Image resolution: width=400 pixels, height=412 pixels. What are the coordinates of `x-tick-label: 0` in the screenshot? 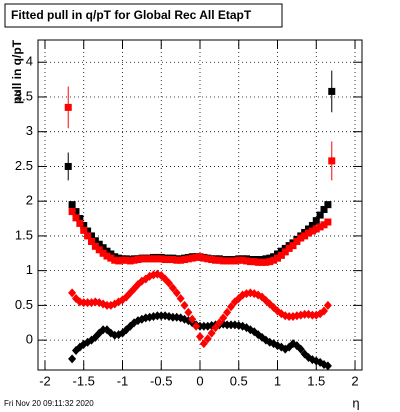 It's located at (199, 380).